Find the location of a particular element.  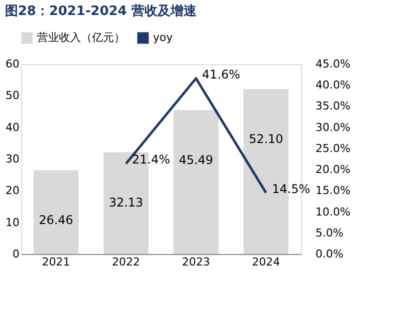

y-tick-label: 30 is located at coordinates (13, 159).